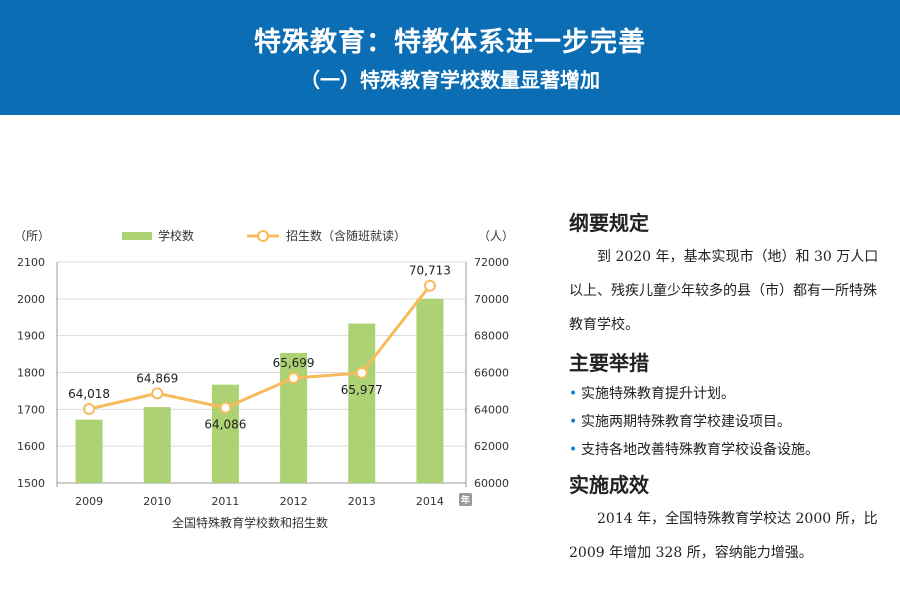 The image size is (900, 600). I want to click on left-tick-label: 1500, so click(31, 483).